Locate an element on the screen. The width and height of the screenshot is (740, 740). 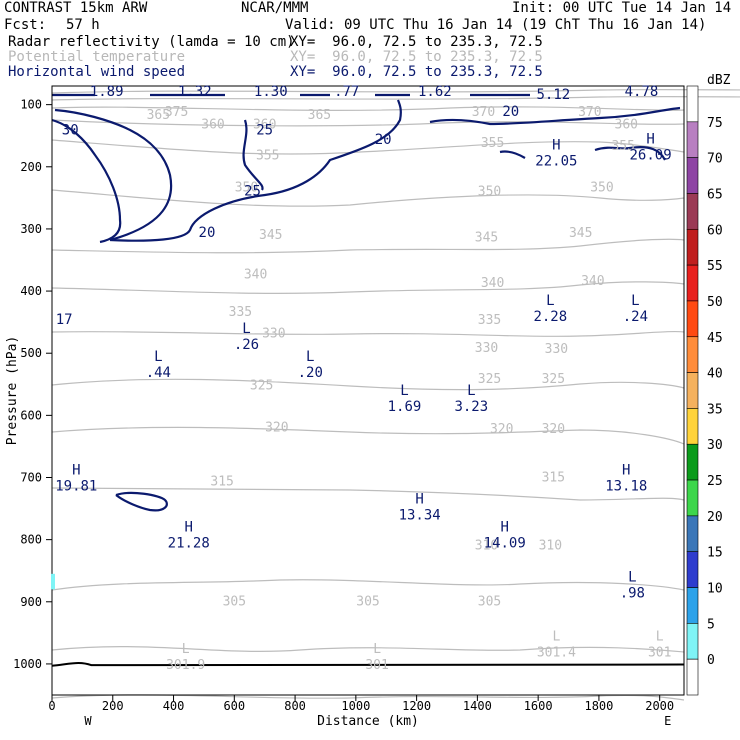
field2-xy: XY= 96.0, 72.5 to 235.3, 72.5 is located at coordinates (416, 57).